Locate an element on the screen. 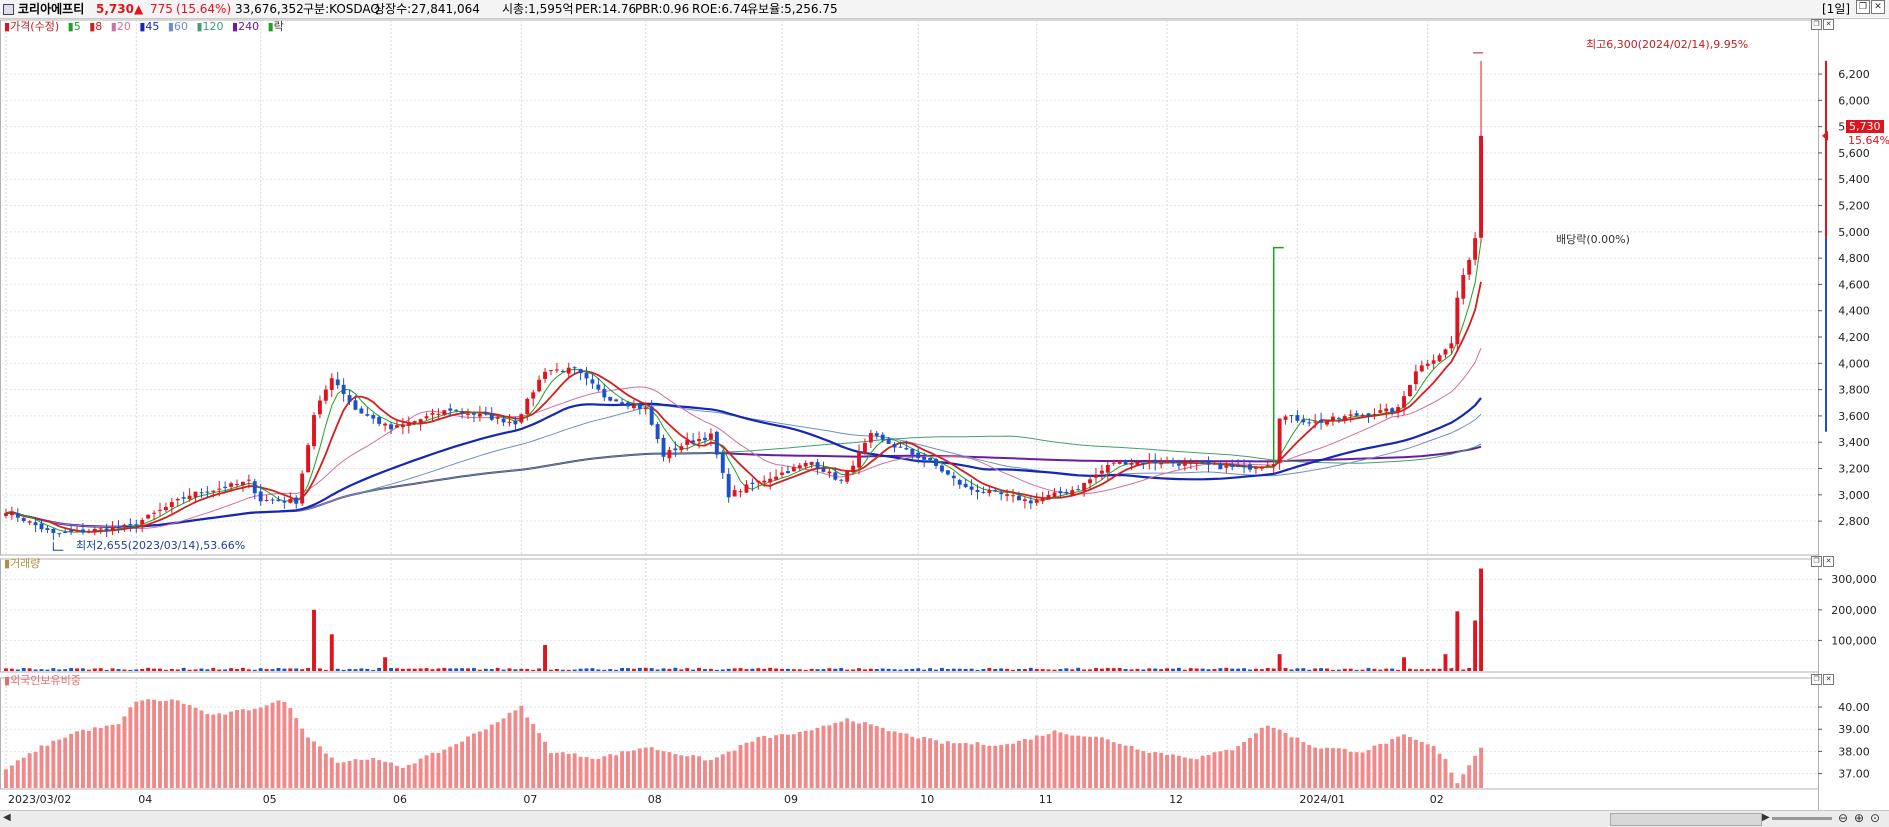 The height and width of the screenshot is (827, 1889). zoom-in-icon: ⊕ is located at coordinates (1859, 818).